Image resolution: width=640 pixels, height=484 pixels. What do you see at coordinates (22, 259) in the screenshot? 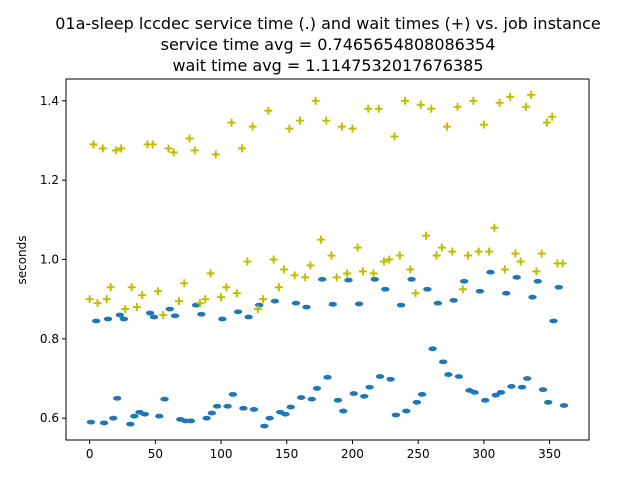
I see `y-axis-label: seconds` at bounding box center [22, 259].